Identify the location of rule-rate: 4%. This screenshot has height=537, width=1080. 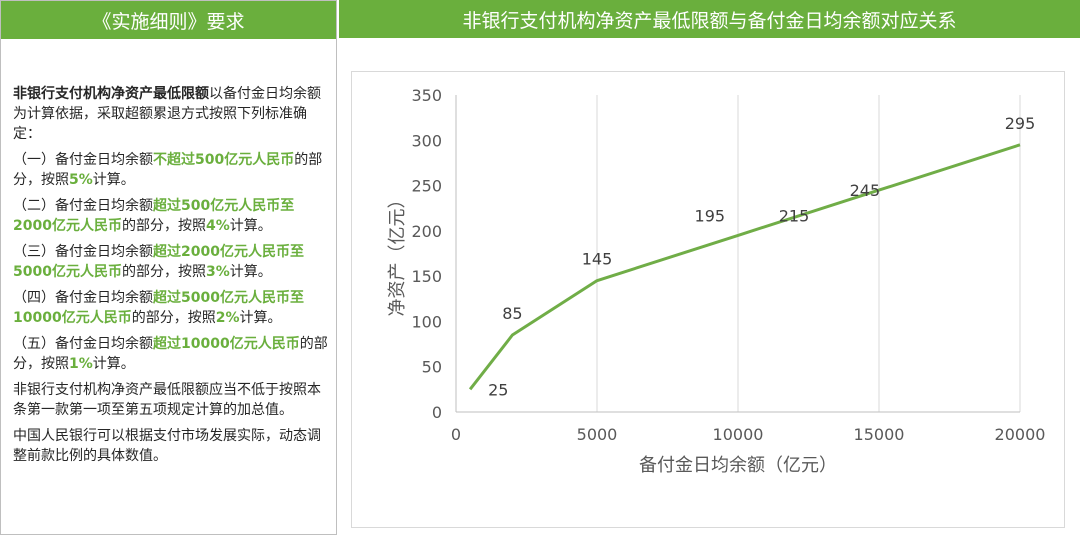
(217, 226).